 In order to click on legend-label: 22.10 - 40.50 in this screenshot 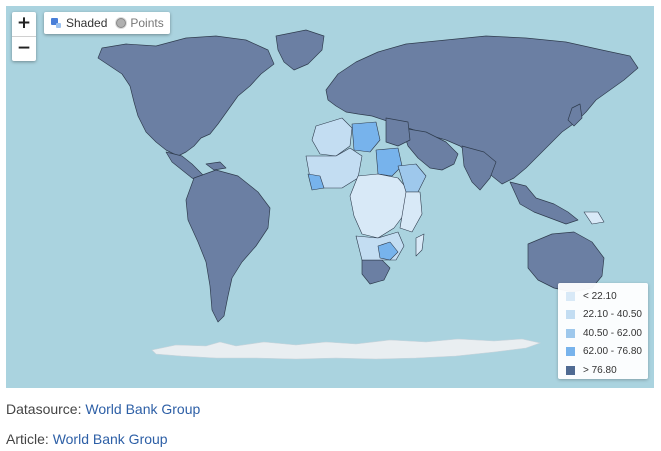, I will do `click(612, 315)`.